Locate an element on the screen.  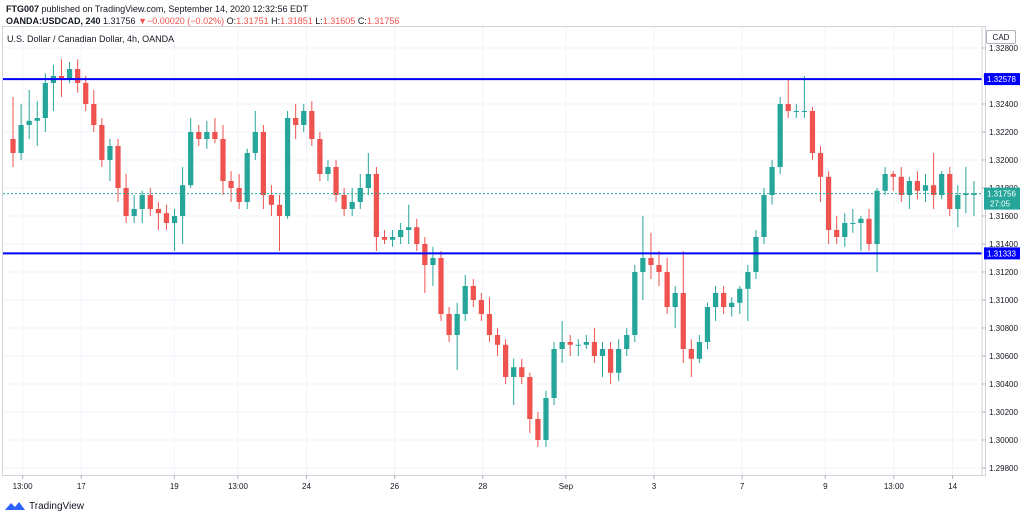
y-tick-label: 1.30600 is located at coordinates (1003, 356).